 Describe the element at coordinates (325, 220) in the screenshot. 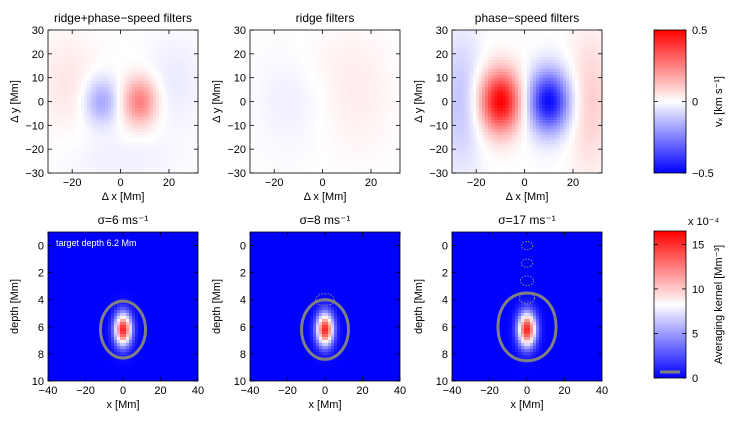

I see `panel-title: σ=8 ms⁻¹` at that location.